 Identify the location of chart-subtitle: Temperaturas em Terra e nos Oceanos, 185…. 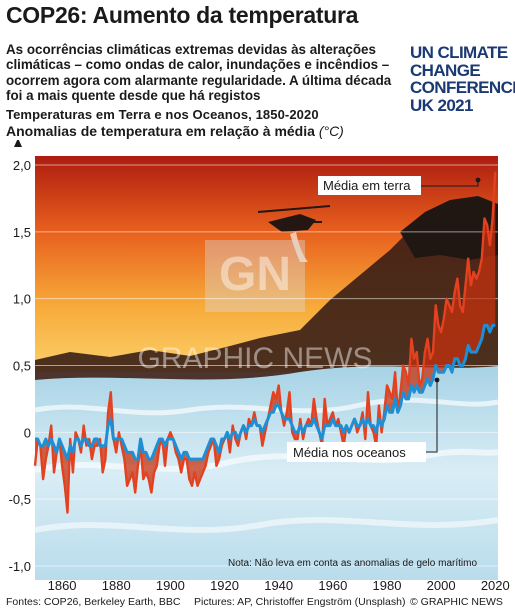
(162, 114).